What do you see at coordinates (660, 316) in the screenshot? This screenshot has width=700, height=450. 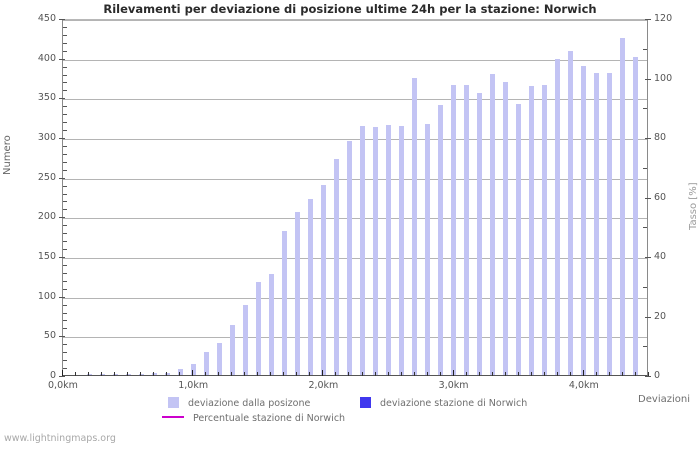 I see `y2-tick-label: 20` at bounding box center [660, 316].